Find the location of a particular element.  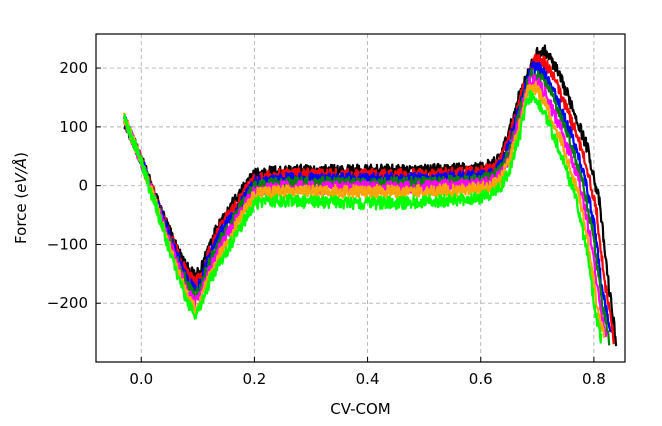

y-tick-label: −200 is located at coordinates (67, 303).